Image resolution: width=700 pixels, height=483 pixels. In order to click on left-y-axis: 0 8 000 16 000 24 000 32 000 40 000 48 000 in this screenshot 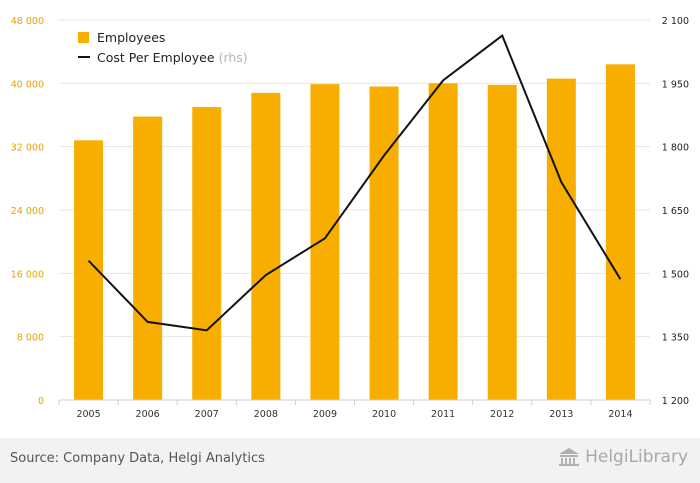, I will do `click(27, 211)`.